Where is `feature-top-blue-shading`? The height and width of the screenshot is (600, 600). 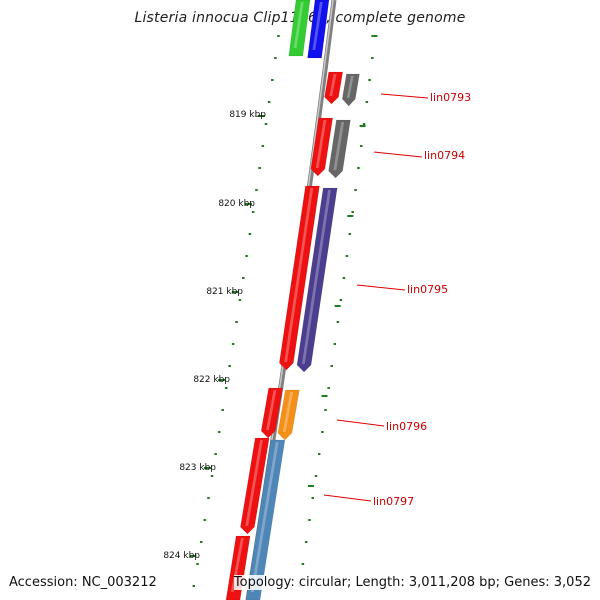
feature-top-blue-shading is located at coordinates (317, 26).